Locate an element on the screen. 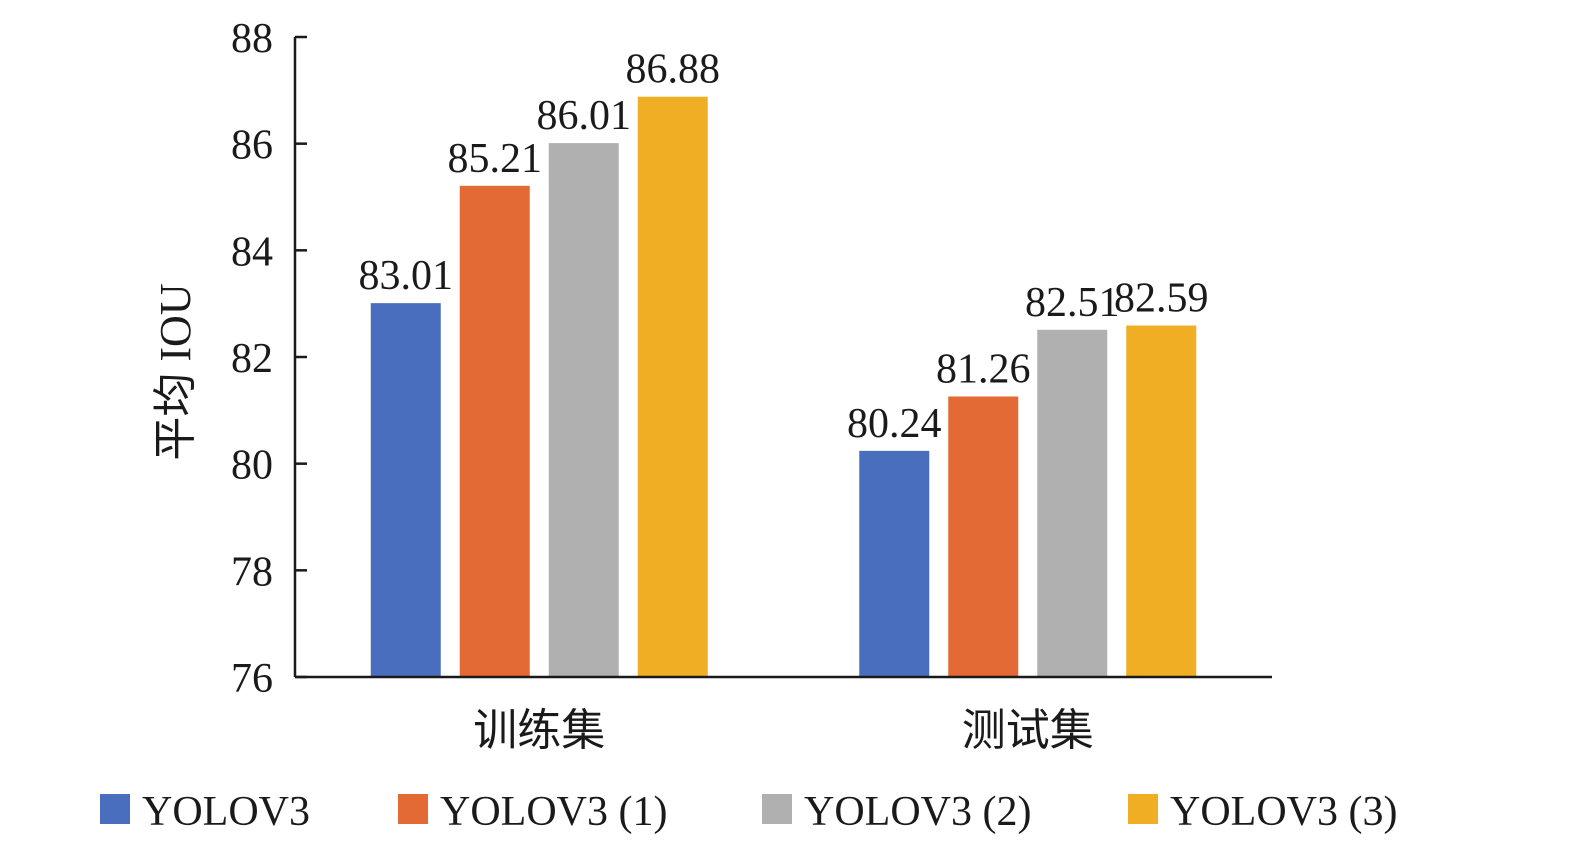 This screenshot has height=854, width=1575. y-tick-label: 80 is located at coordinates (252, 466).